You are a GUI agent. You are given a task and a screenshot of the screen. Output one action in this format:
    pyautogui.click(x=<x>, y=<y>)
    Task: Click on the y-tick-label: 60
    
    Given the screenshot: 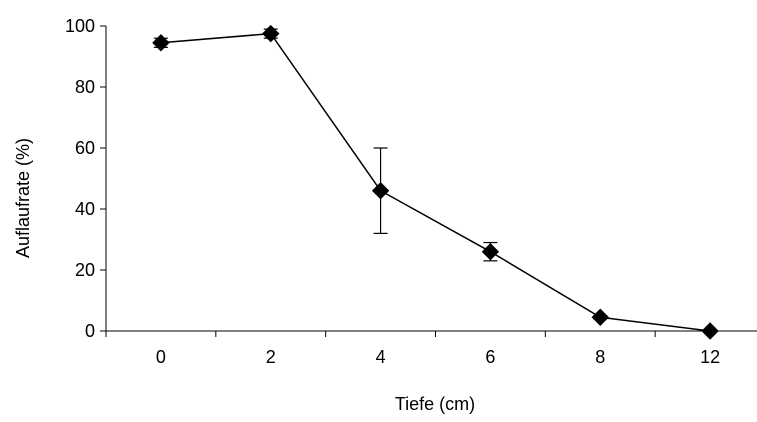 What is the action you would take?
    pyautogui.click(x=85, y=148)
    